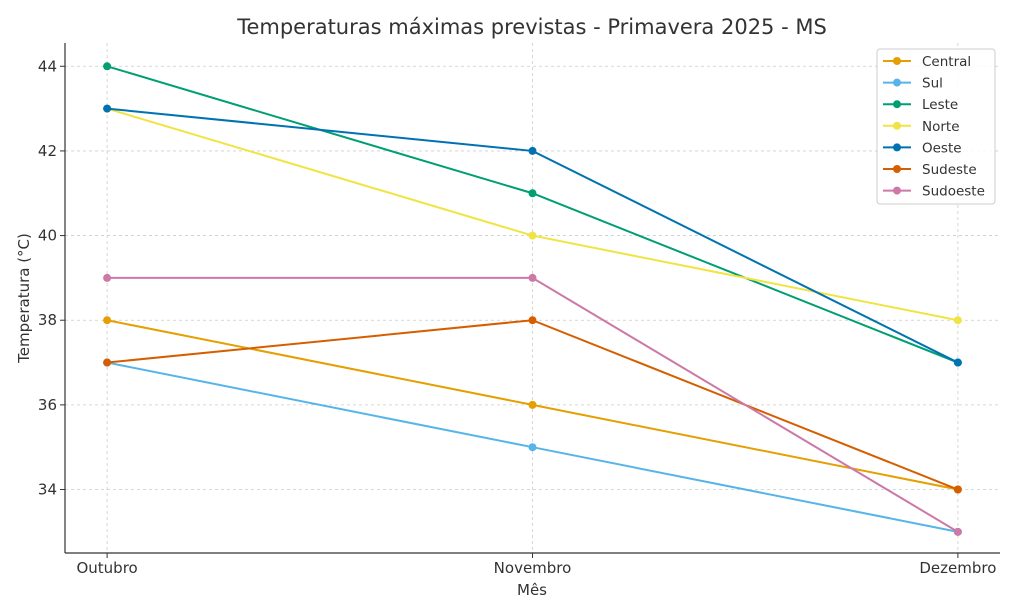 Image resolution: width=1024 pixels, height=614 pixels. I want to click on legend-label: Sudoeste, so click(953, 192).